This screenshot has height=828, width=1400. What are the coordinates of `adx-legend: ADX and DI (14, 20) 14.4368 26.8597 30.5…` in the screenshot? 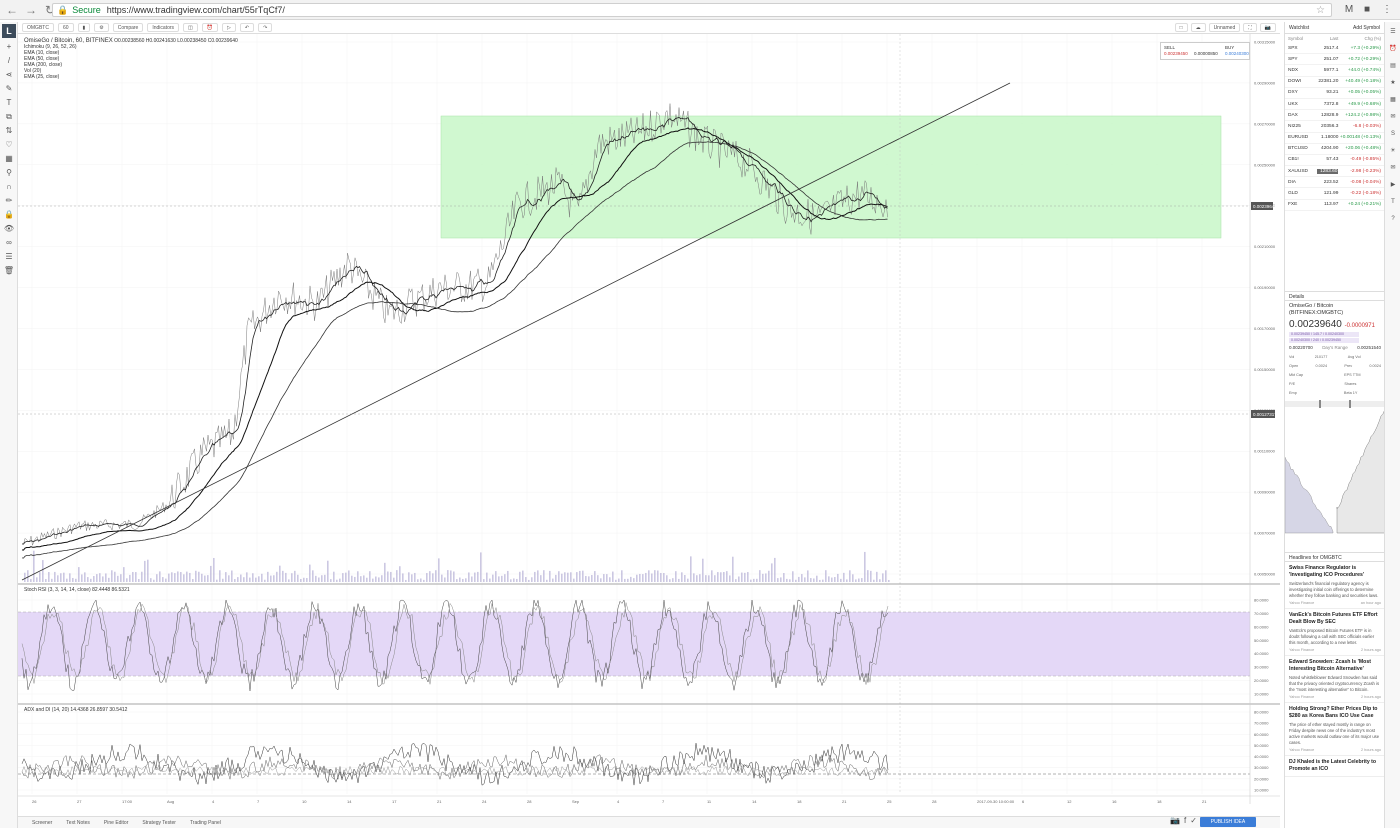 It's located at (75, 710).